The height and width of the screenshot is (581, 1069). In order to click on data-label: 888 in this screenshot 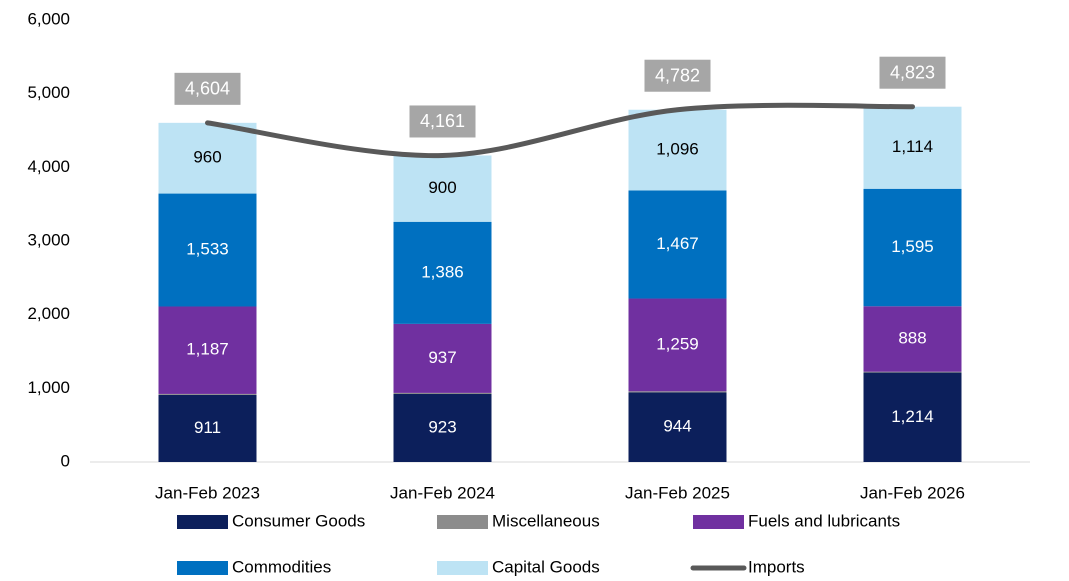, I will do `click(912, 337)`.